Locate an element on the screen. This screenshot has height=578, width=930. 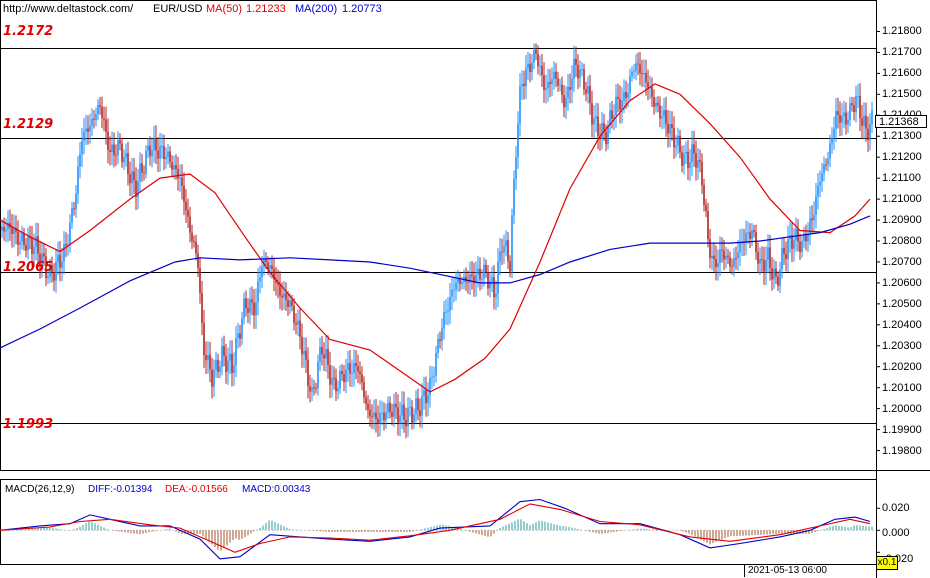
macd-plot is located at coordinates (440, 529).